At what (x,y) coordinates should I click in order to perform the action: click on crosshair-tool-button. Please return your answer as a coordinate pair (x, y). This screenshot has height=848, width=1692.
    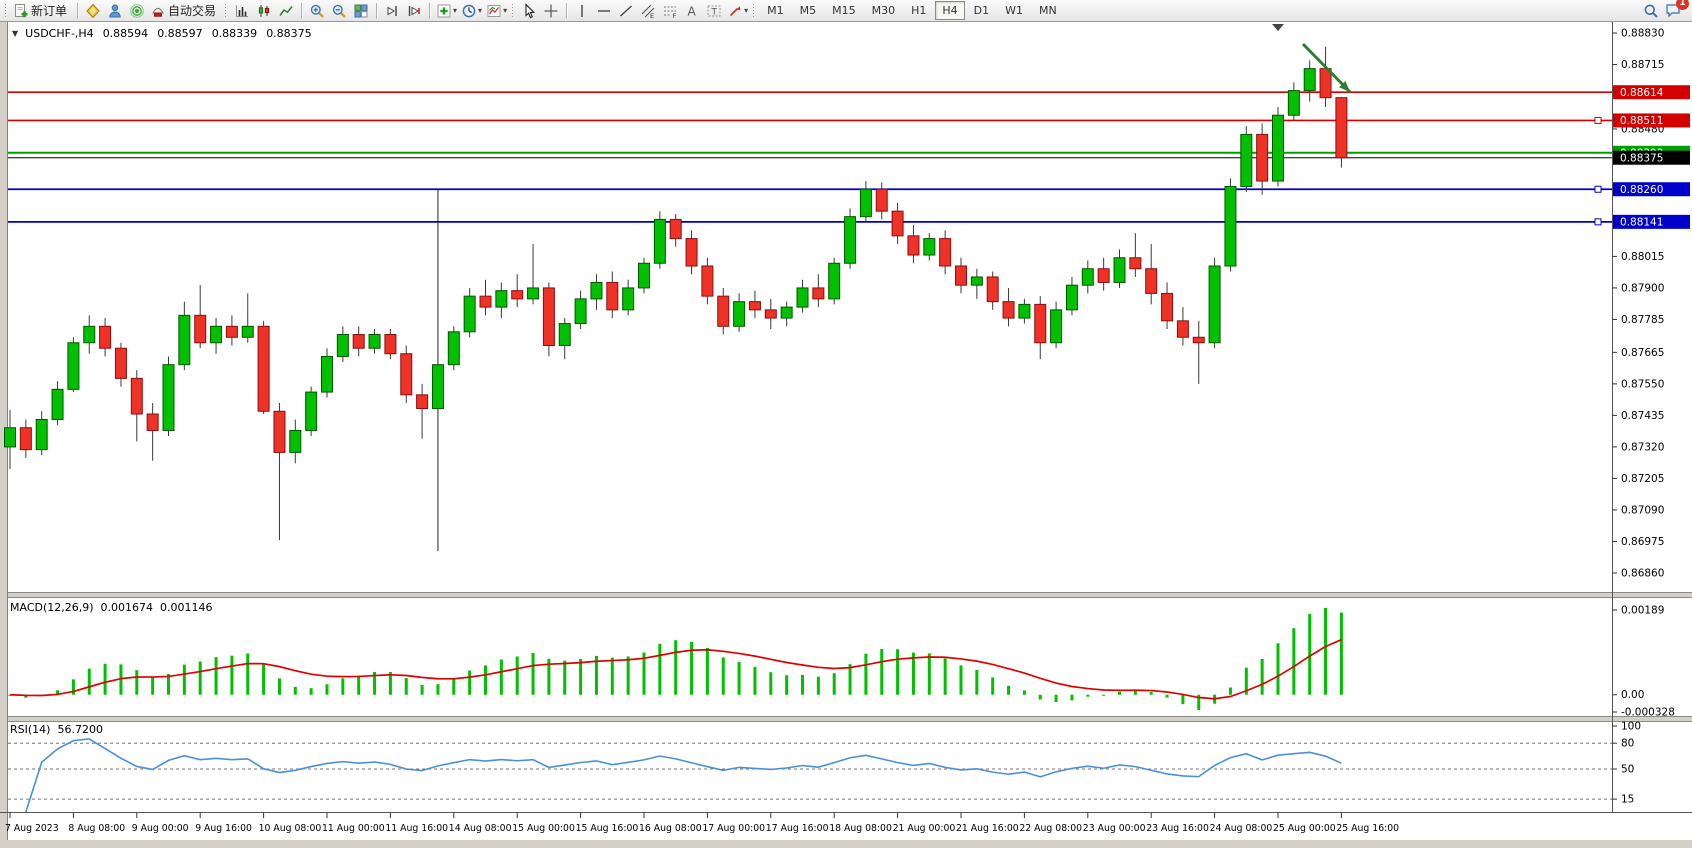
    Looking at the image, I should click on (551, 11).